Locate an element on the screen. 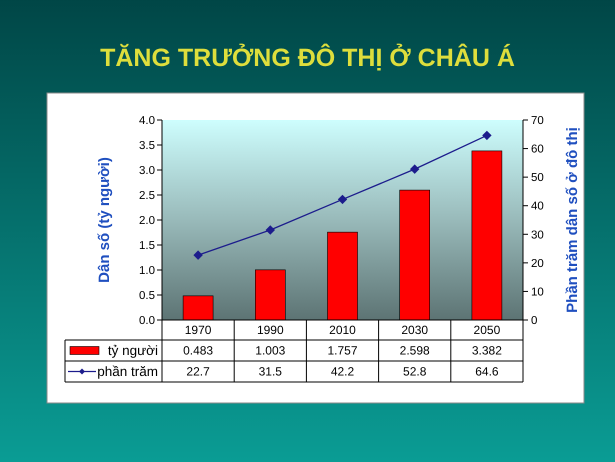 The width and height of the screenshot is (615, 462). data-label: 1.757 is located at coordinates (342, 351).